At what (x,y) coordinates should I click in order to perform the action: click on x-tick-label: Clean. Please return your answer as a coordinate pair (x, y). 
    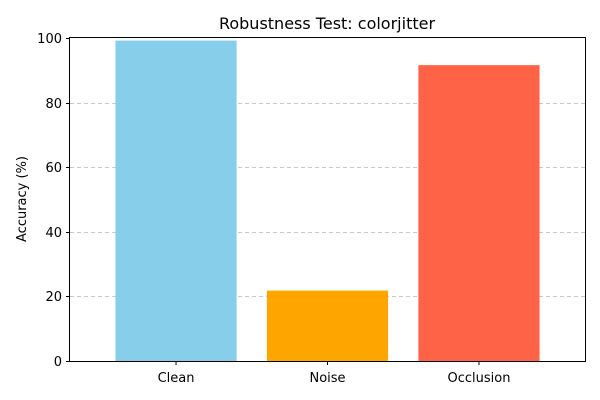
    Looking at the image, I should click on (176, 378).